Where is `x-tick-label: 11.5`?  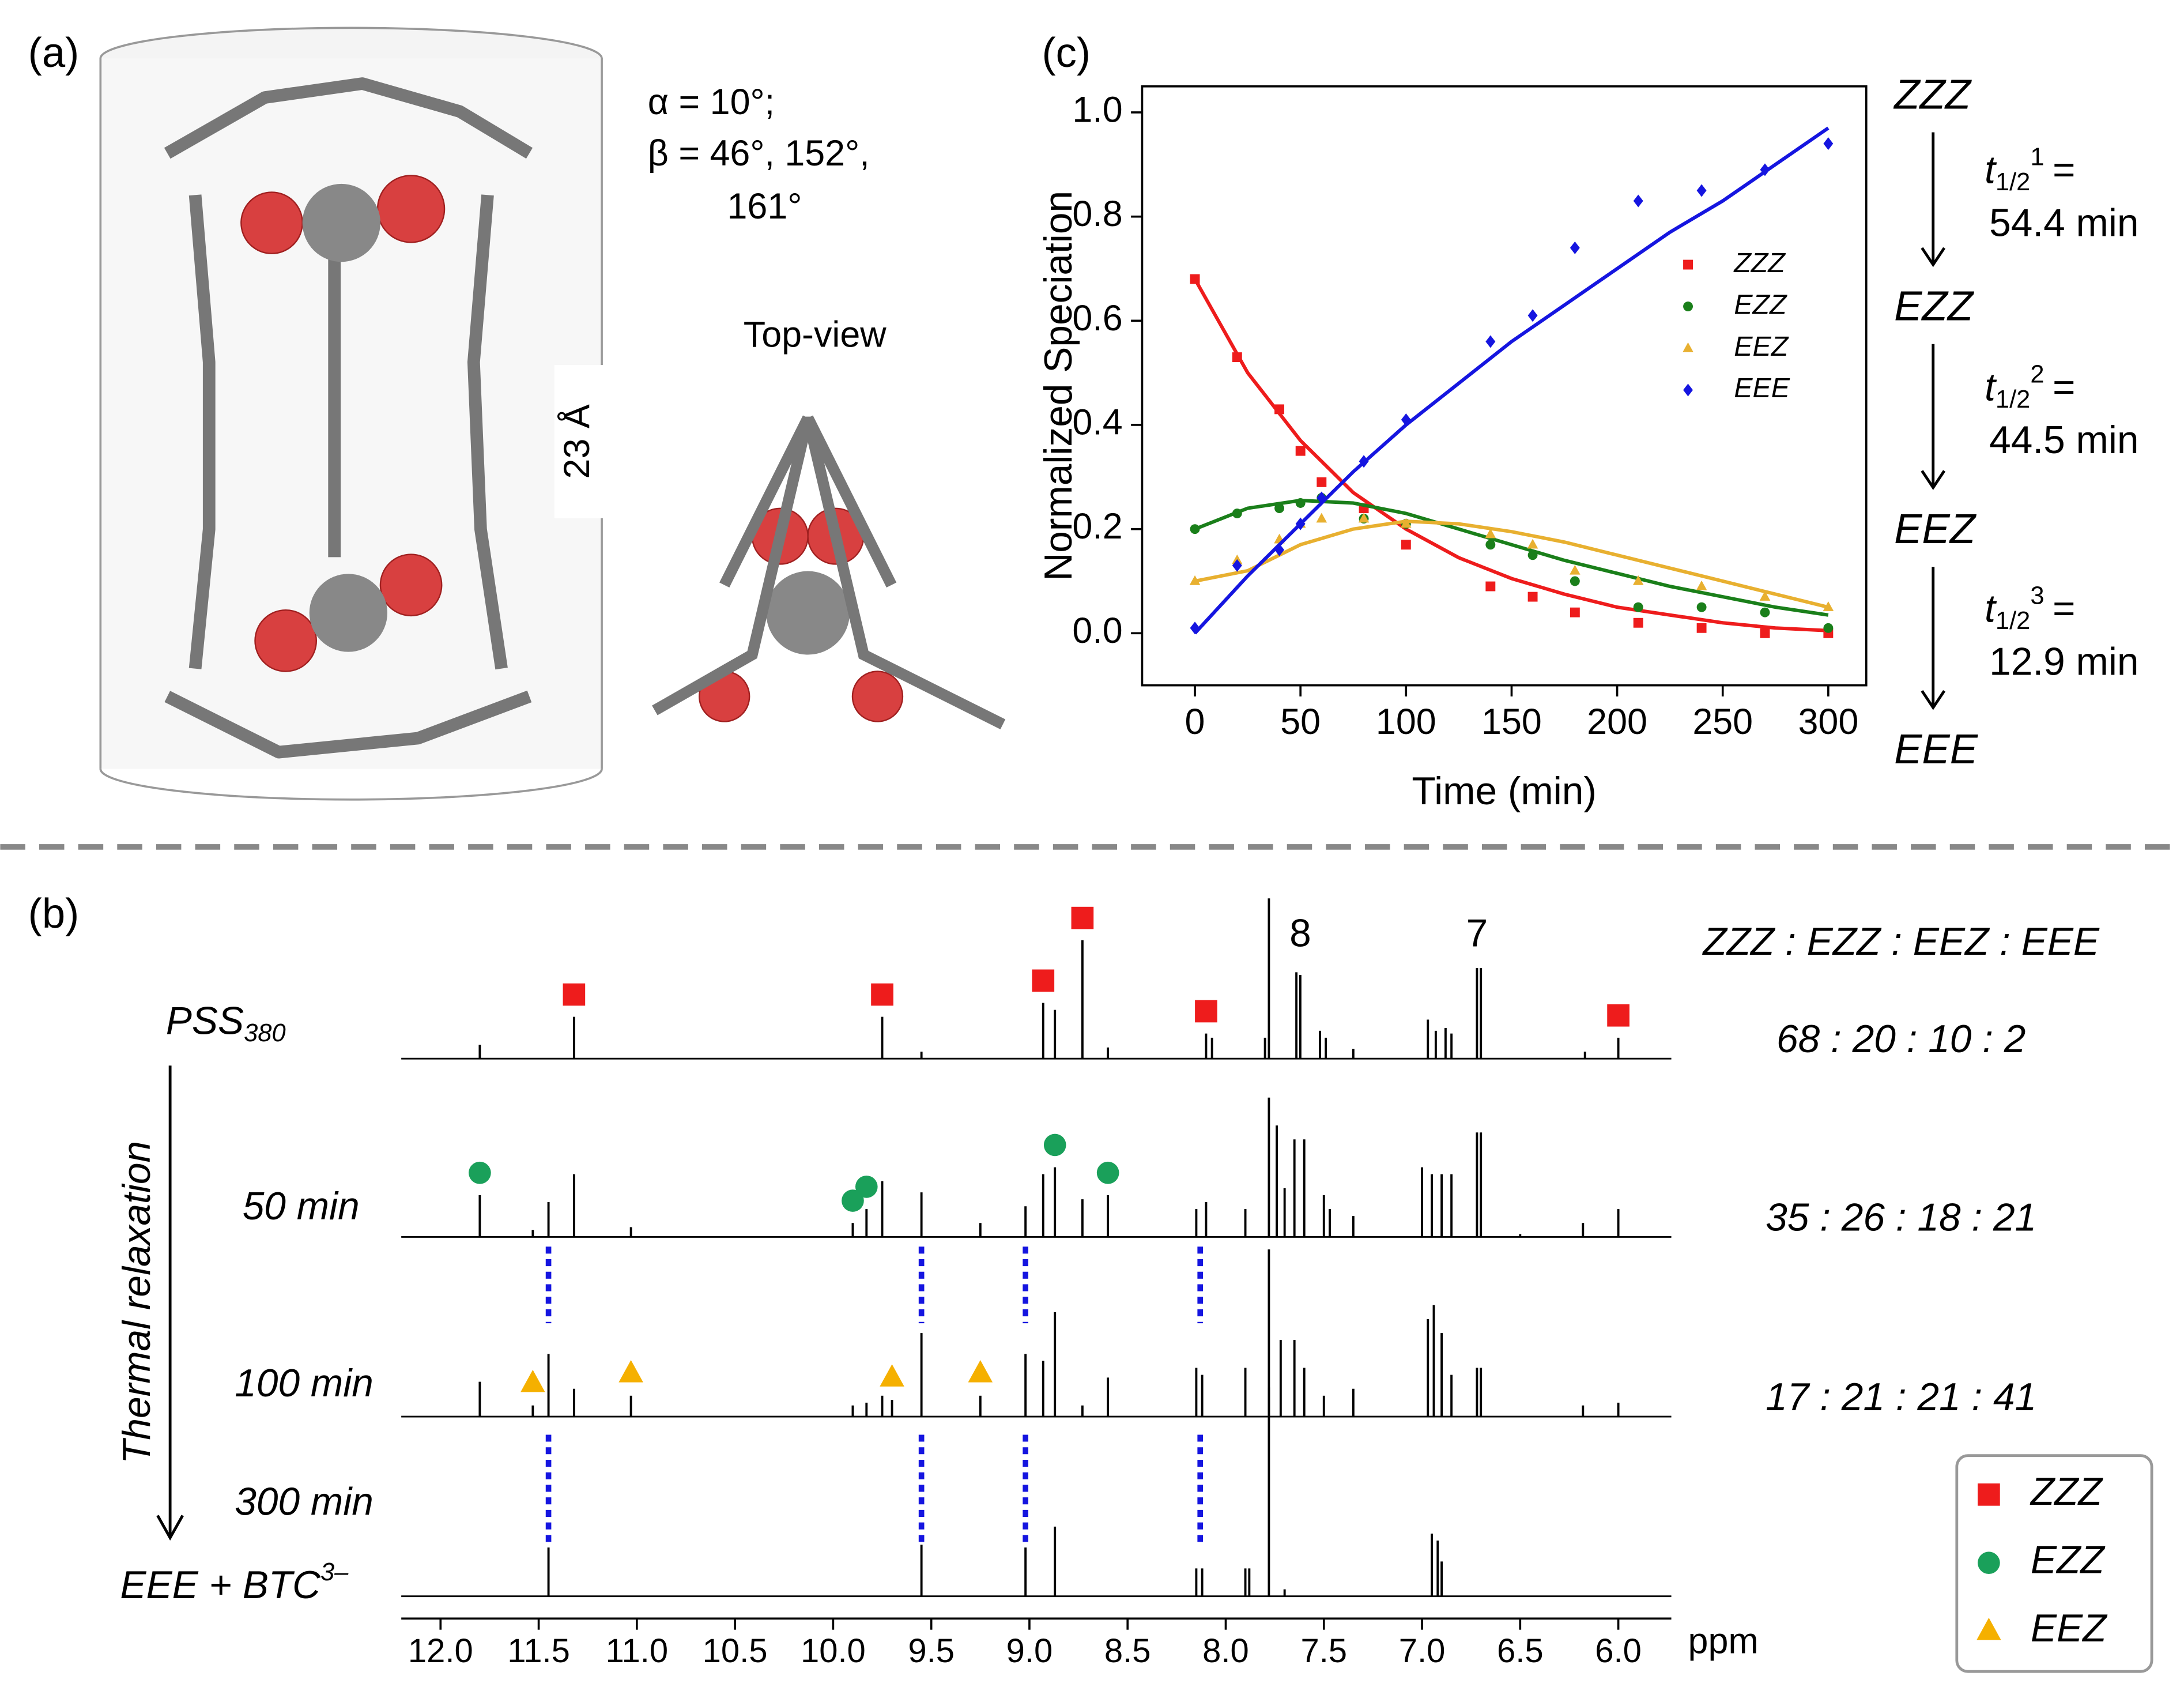
x-tick-label: 11.5 is located at coordinates (538, 1652).